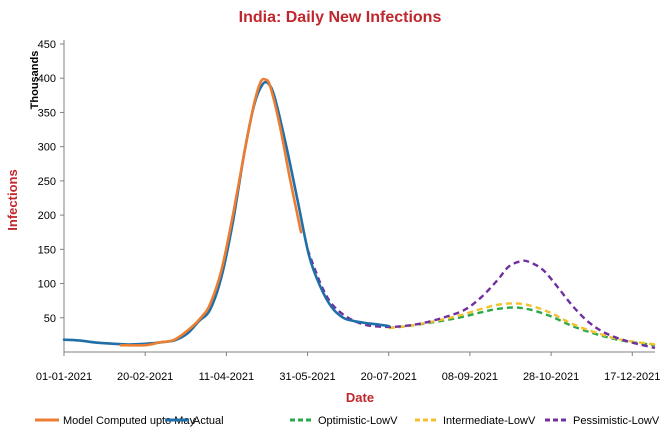  Describe the element at coordinates (358, 421) in the screenshot. I see `legend-label-optimistic-lowv: Optimistic-LowV` at that location.